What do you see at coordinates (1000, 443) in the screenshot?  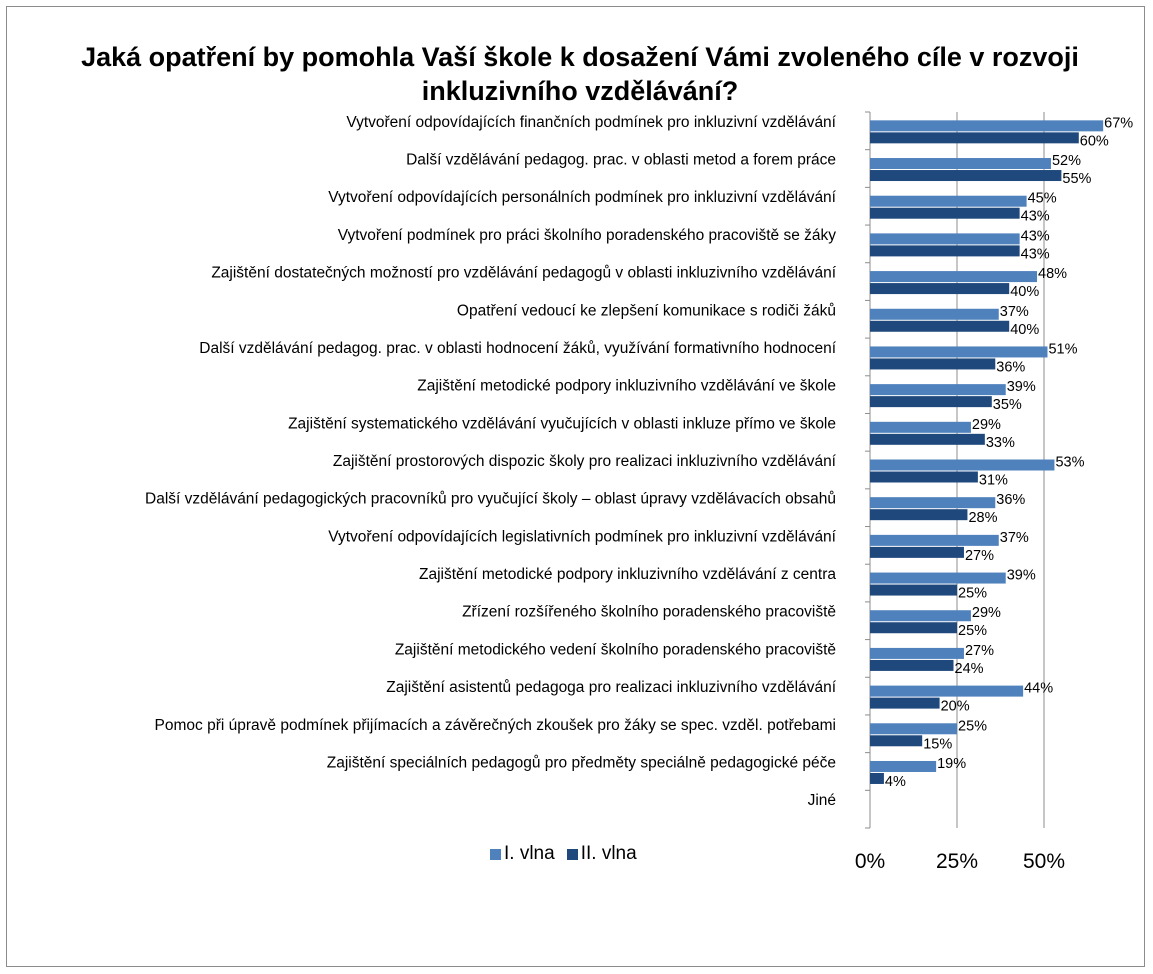 I see `data-label-series-2-8: 33%` at bounding box center [1000, 443].